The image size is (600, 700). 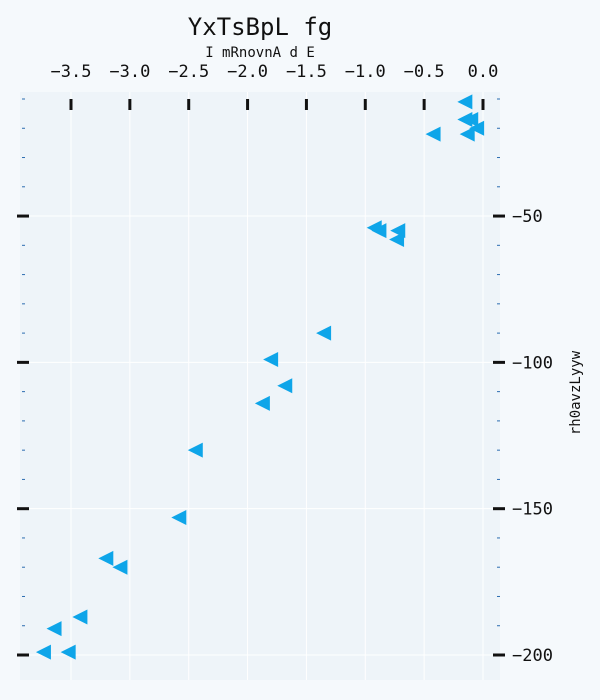 What do you see at coordinates (532, 656) in the screenshot?
I see `y-tick-label-3: −200` at bounding box center [532, 656].